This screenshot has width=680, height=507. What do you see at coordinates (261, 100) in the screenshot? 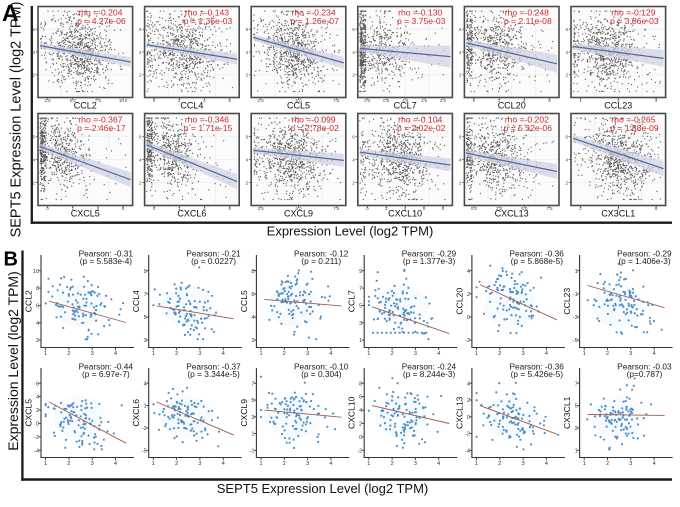
I see `svg-text: 2.5` at bounding box center [261, 100].